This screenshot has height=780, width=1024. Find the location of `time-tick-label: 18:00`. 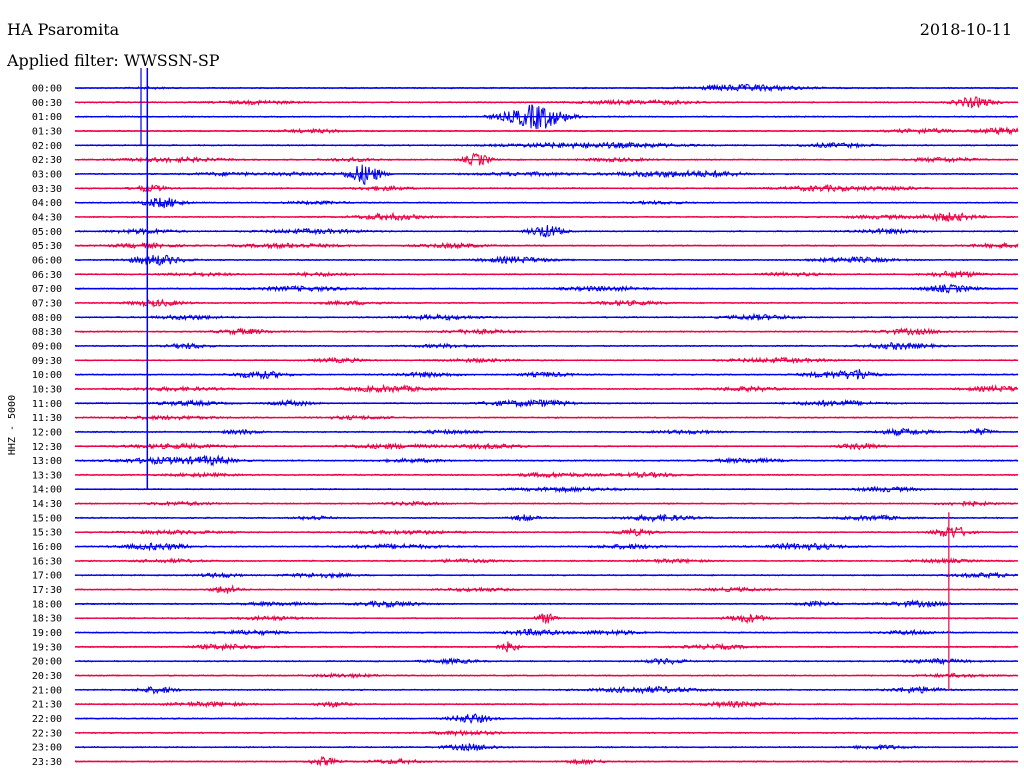

time-tick-label: 18:00 is located at coordinates (47, 604).